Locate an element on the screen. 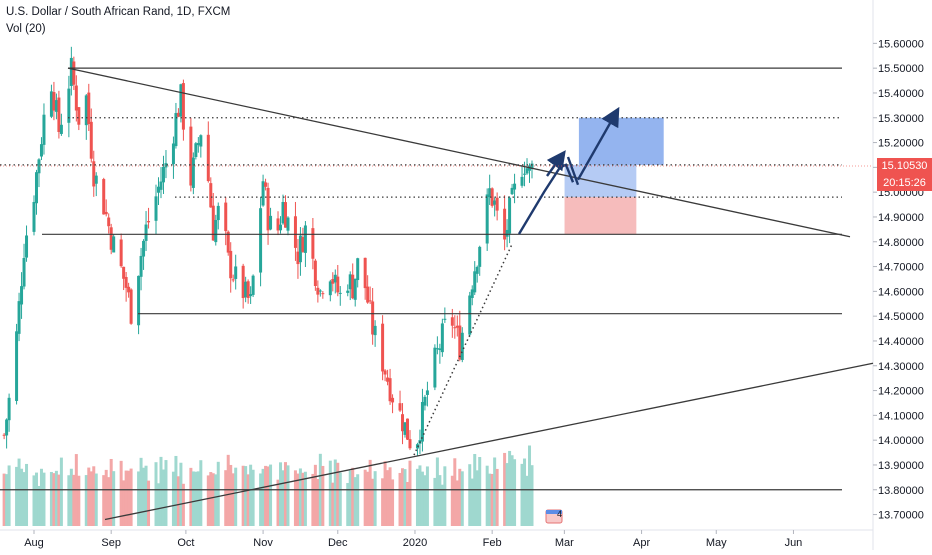 This screenshot has width=932, height=555. projection-arrow-target is located at coordinates (598, 143).